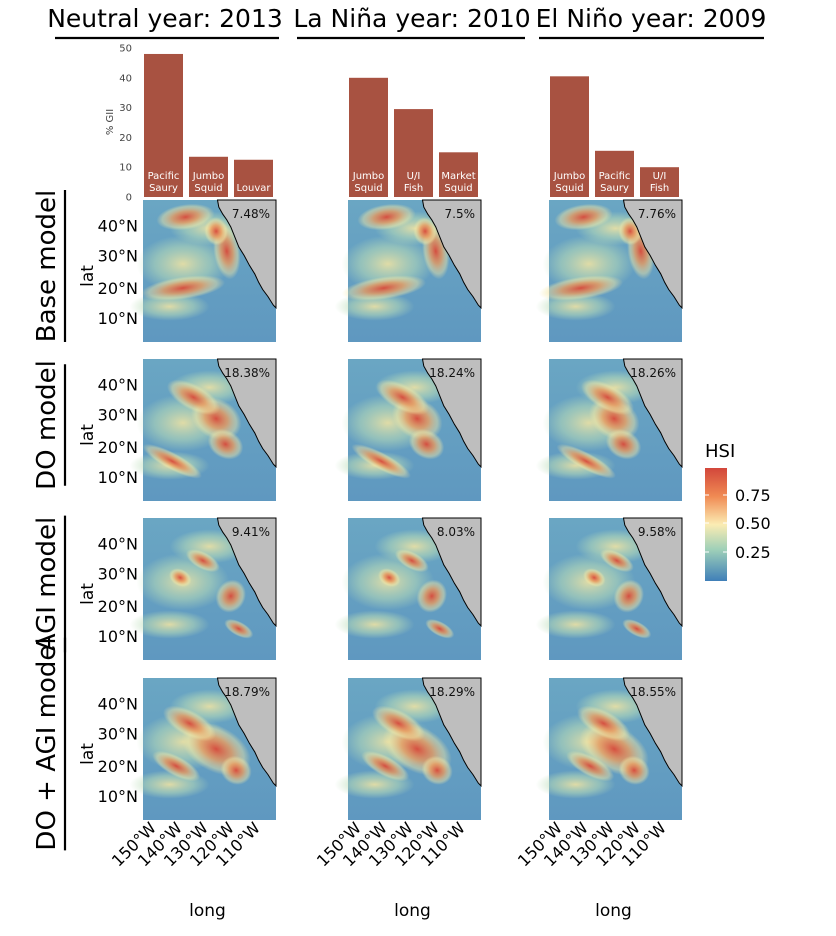  I want to click on bar-ytick-label: 30, so click(125, 108).